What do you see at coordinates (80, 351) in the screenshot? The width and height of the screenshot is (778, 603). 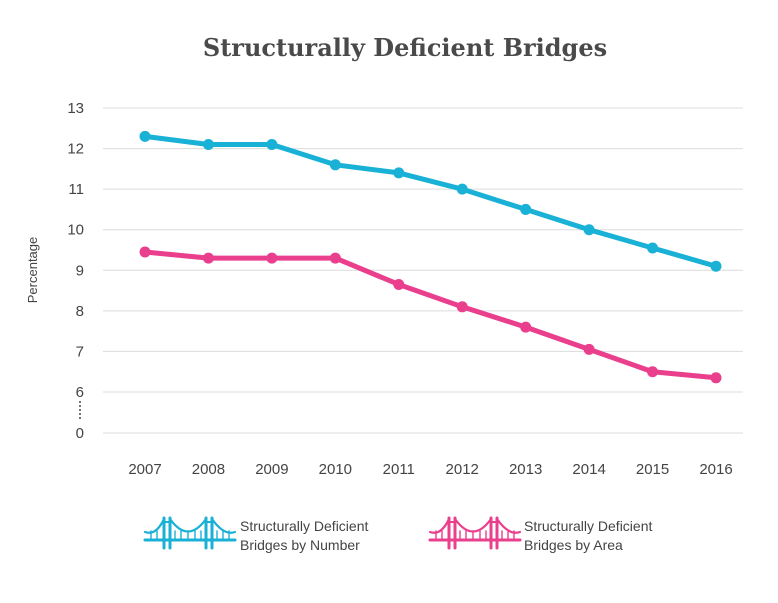 I see `y-tick-label: 7` at bounding box center [80, 351].